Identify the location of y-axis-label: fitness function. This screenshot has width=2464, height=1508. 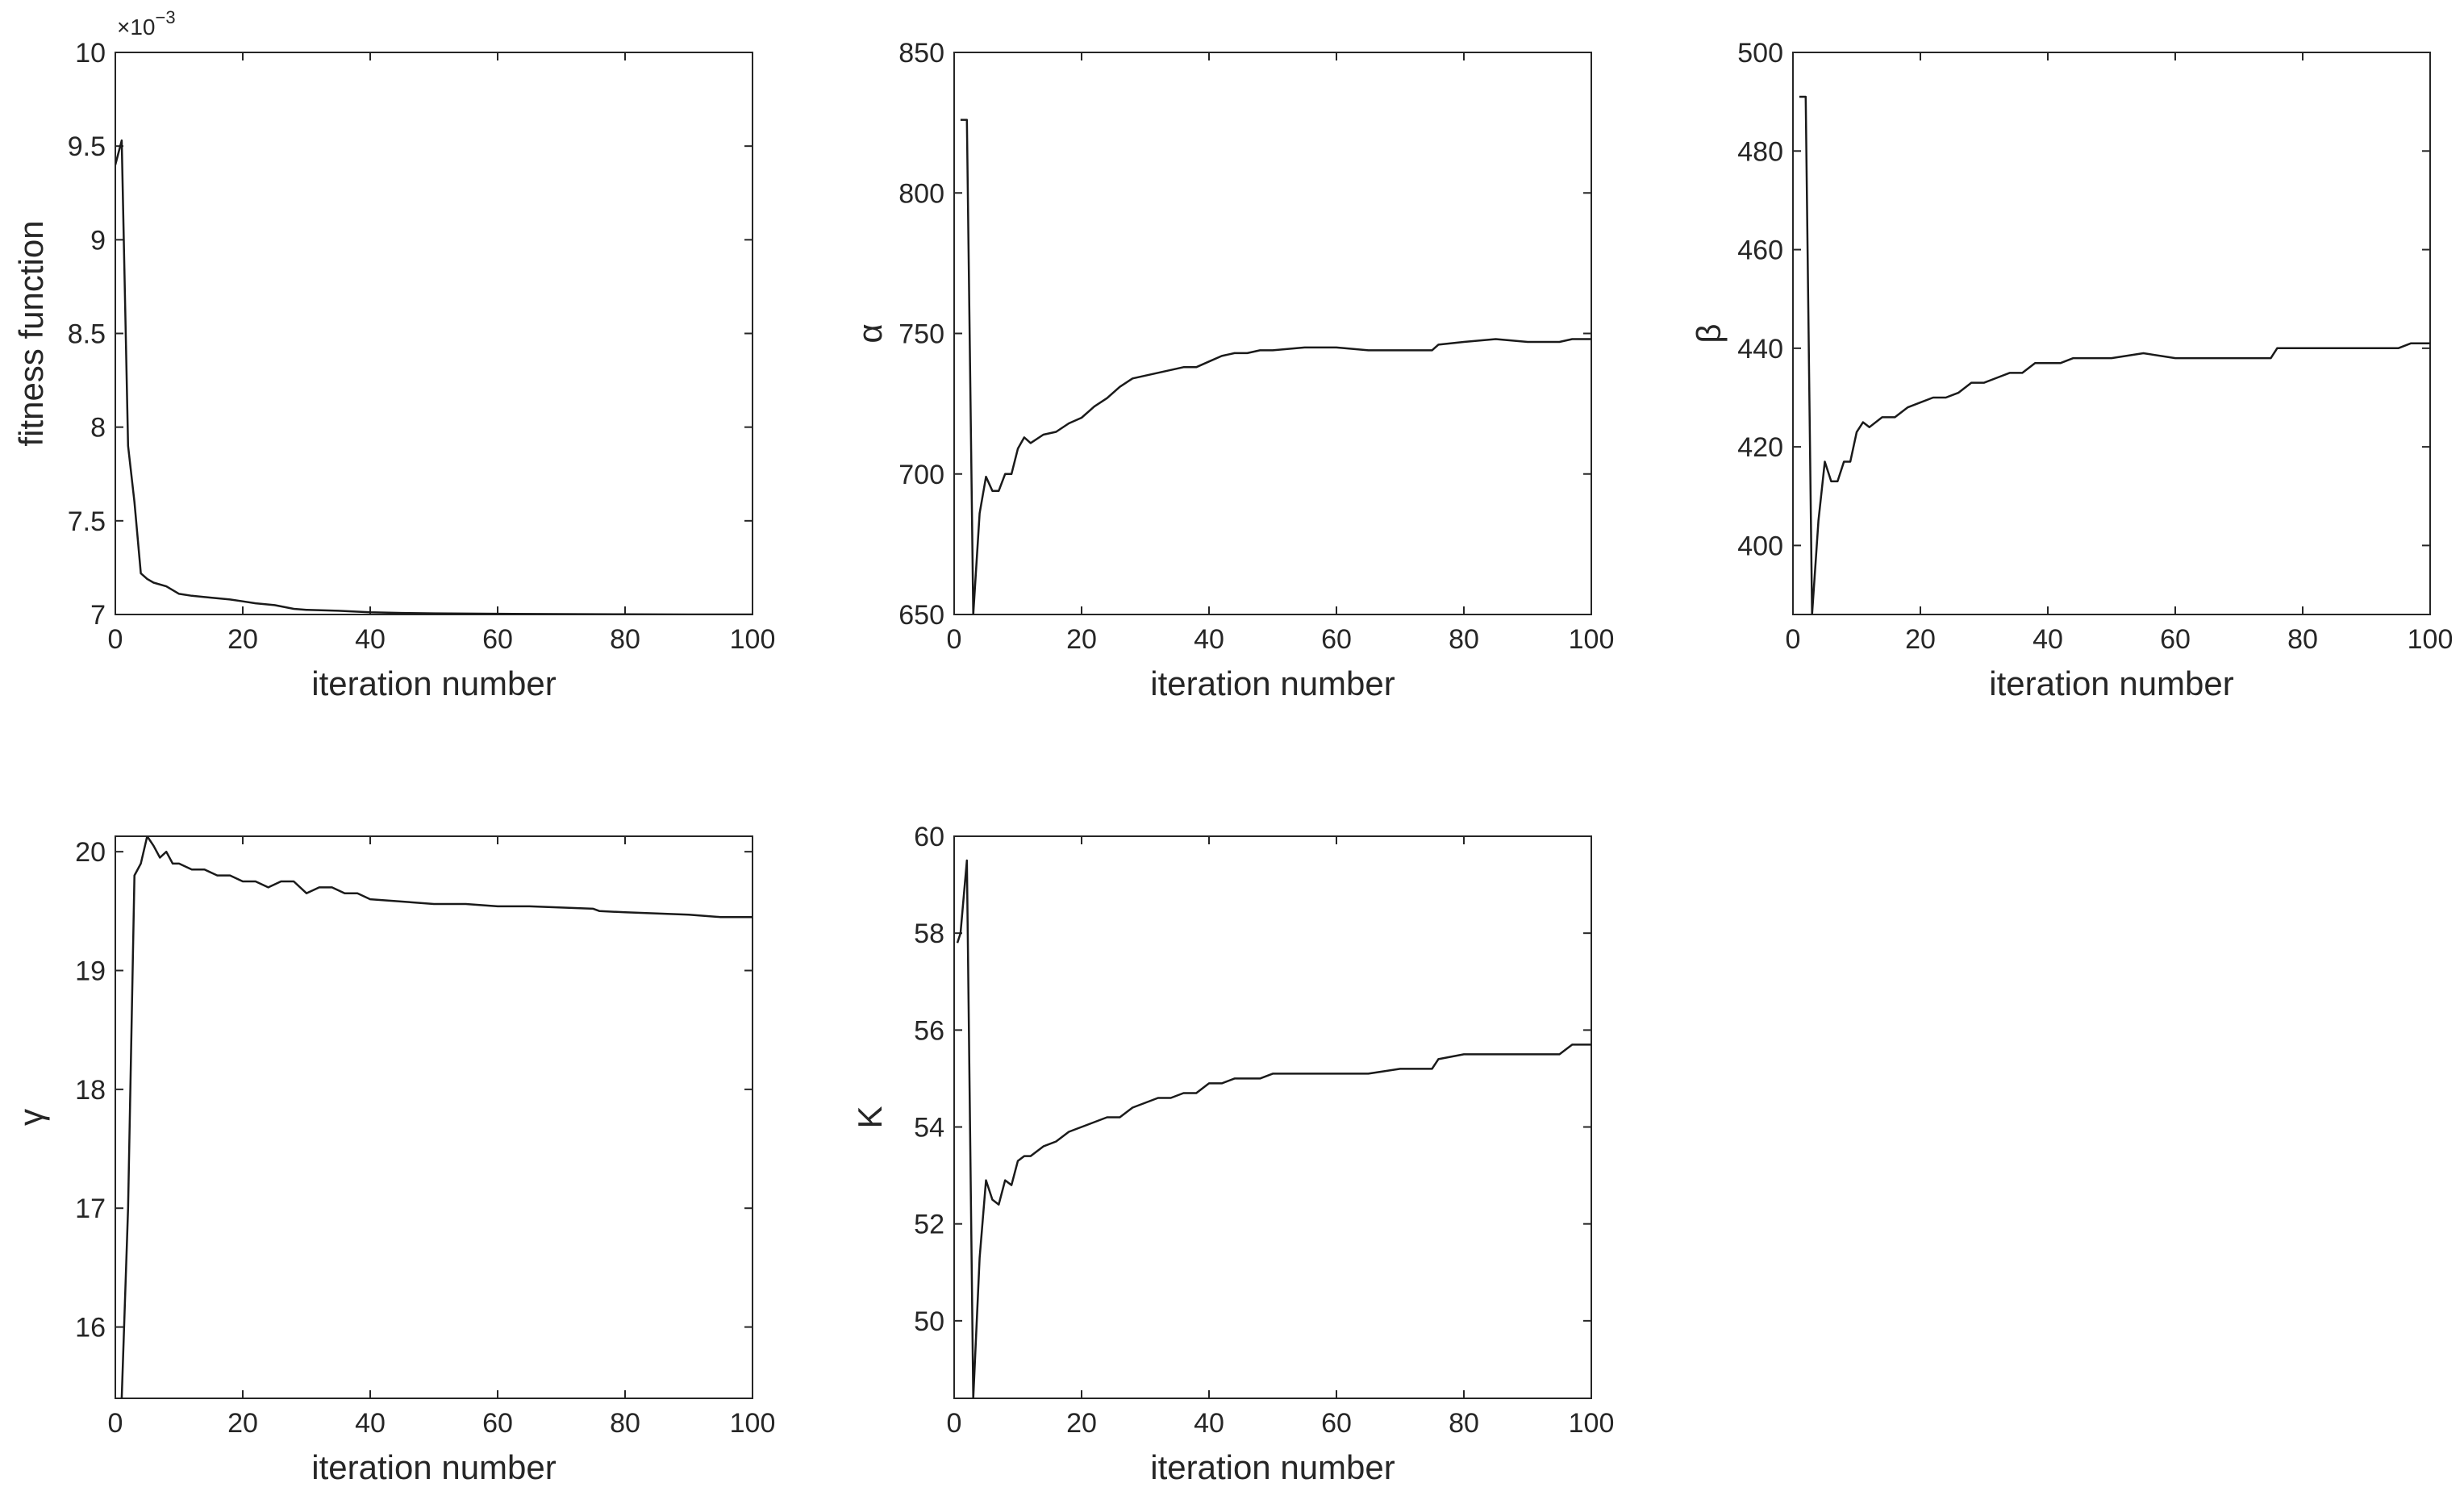
(31, 333).